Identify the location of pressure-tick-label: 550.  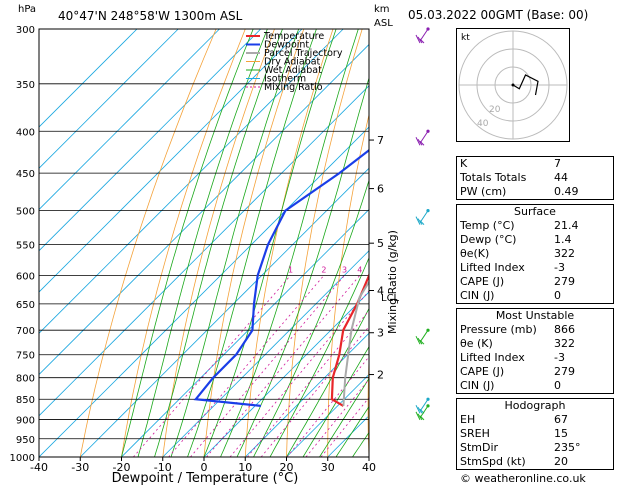
(25, 245).